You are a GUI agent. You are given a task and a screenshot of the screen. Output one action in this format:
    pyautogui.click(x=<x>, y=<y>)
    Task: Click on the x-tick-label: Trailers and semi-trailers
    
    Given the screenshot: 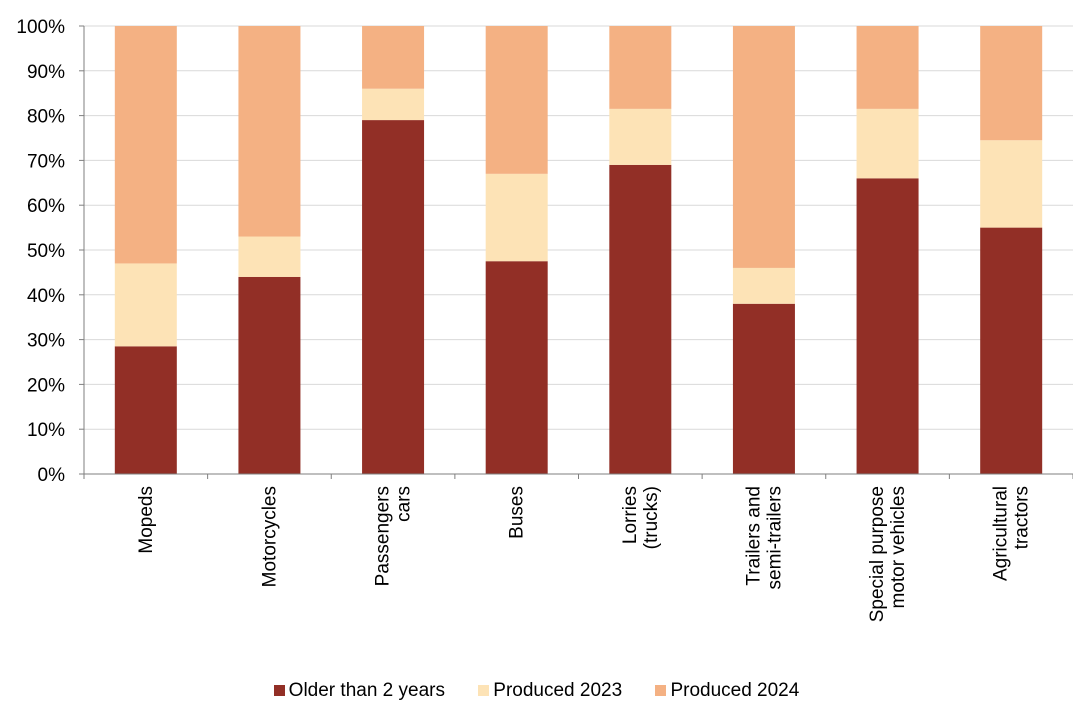 What is the action you would take?
    pyautogui.click(x=764, y=537)
    